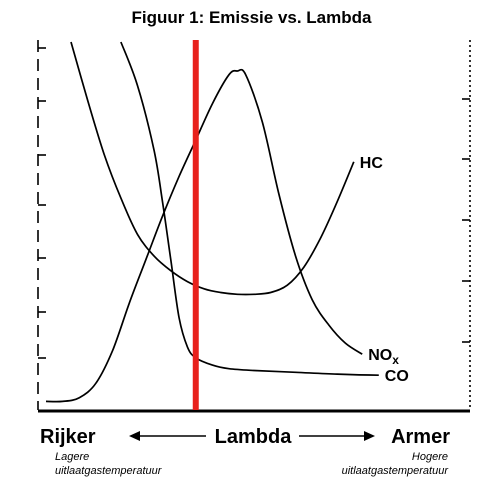 The width and height of the screenshot is (503, 494). Describe the element at coordinates (134, 436) in the screenshot. I see `left-arrow-head` at that location.